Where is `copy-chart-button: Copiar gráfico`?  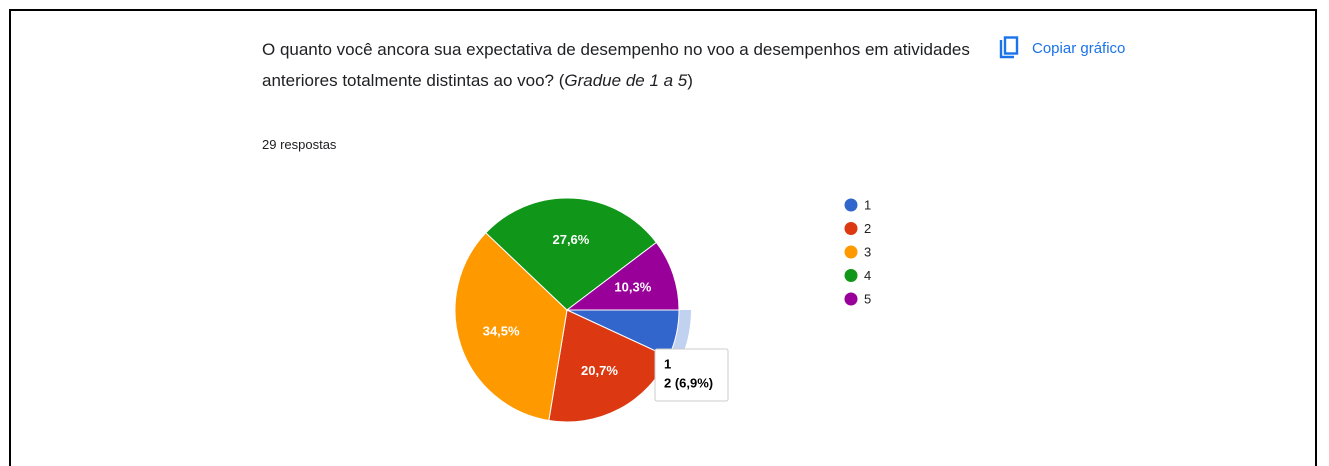
copy-chart-button: Copiar gráfico is located at coordinates (1061, 48).